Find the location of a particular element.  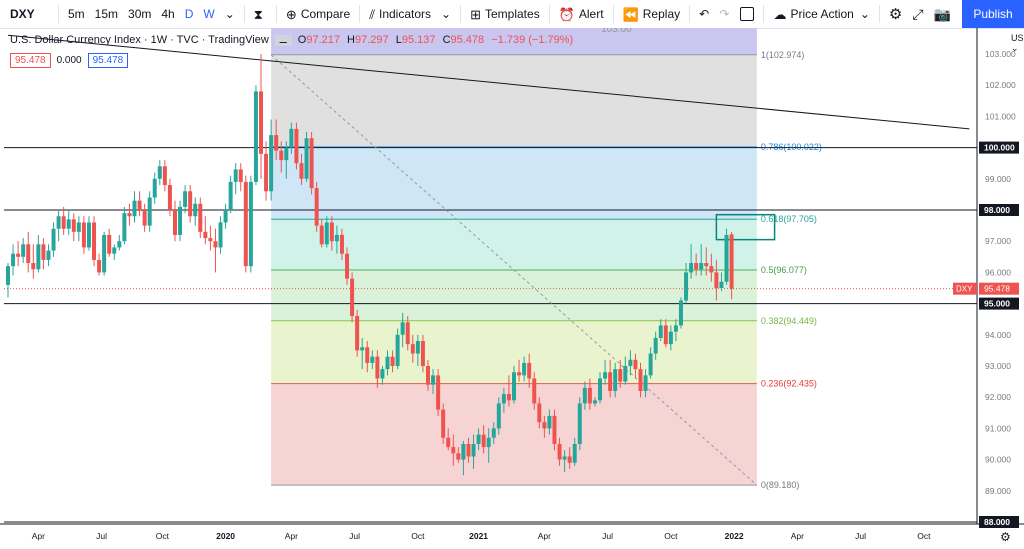

snapshot-button: 📷 is located at coordinates (942, 14).